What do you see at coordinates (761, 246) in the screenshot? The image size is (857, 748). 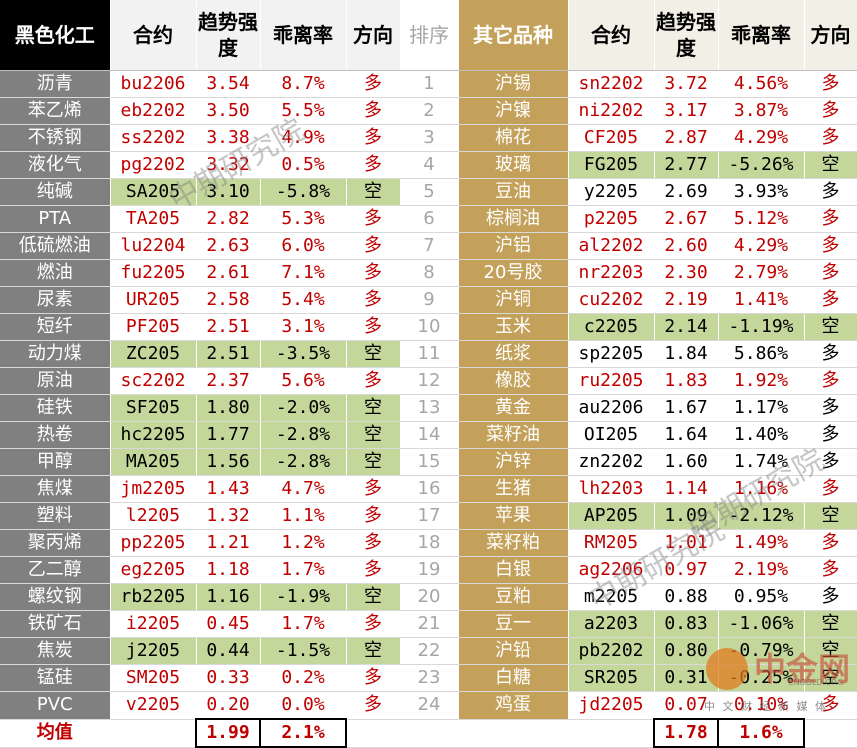 I see `right-deviation-rate: 4.29%` at bounding box center [761, 246].